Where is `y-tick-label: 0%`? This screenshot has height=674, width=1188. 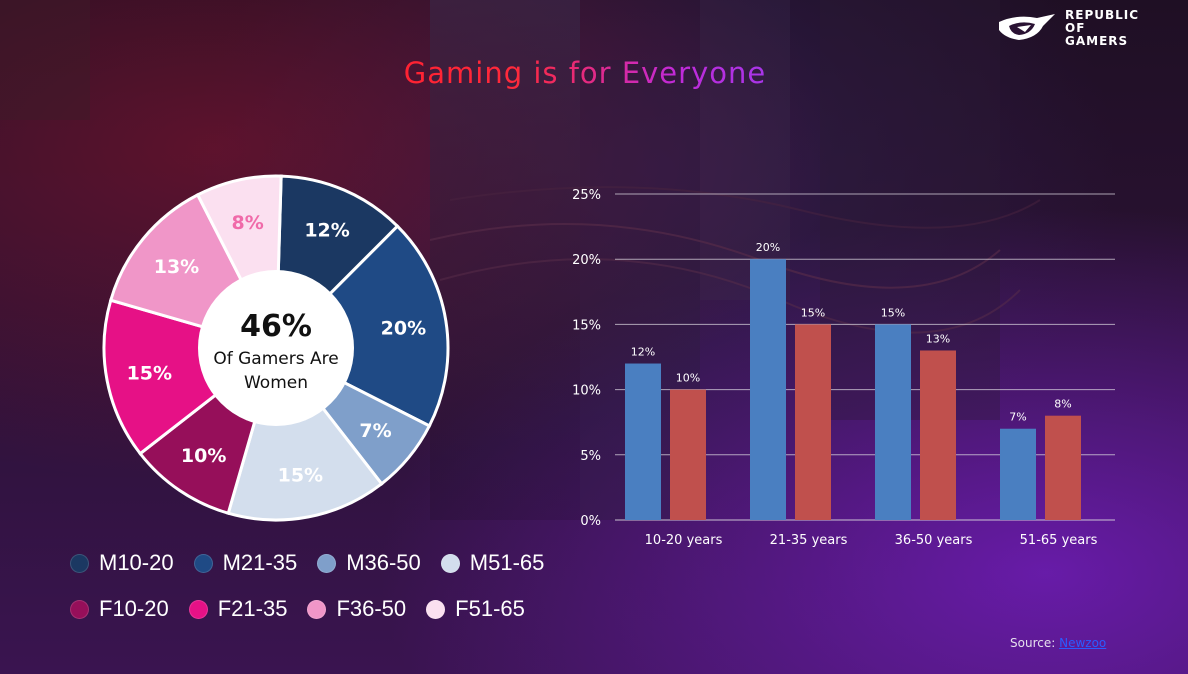
y-tick-label: 0% is located at coordinates (590, 521).